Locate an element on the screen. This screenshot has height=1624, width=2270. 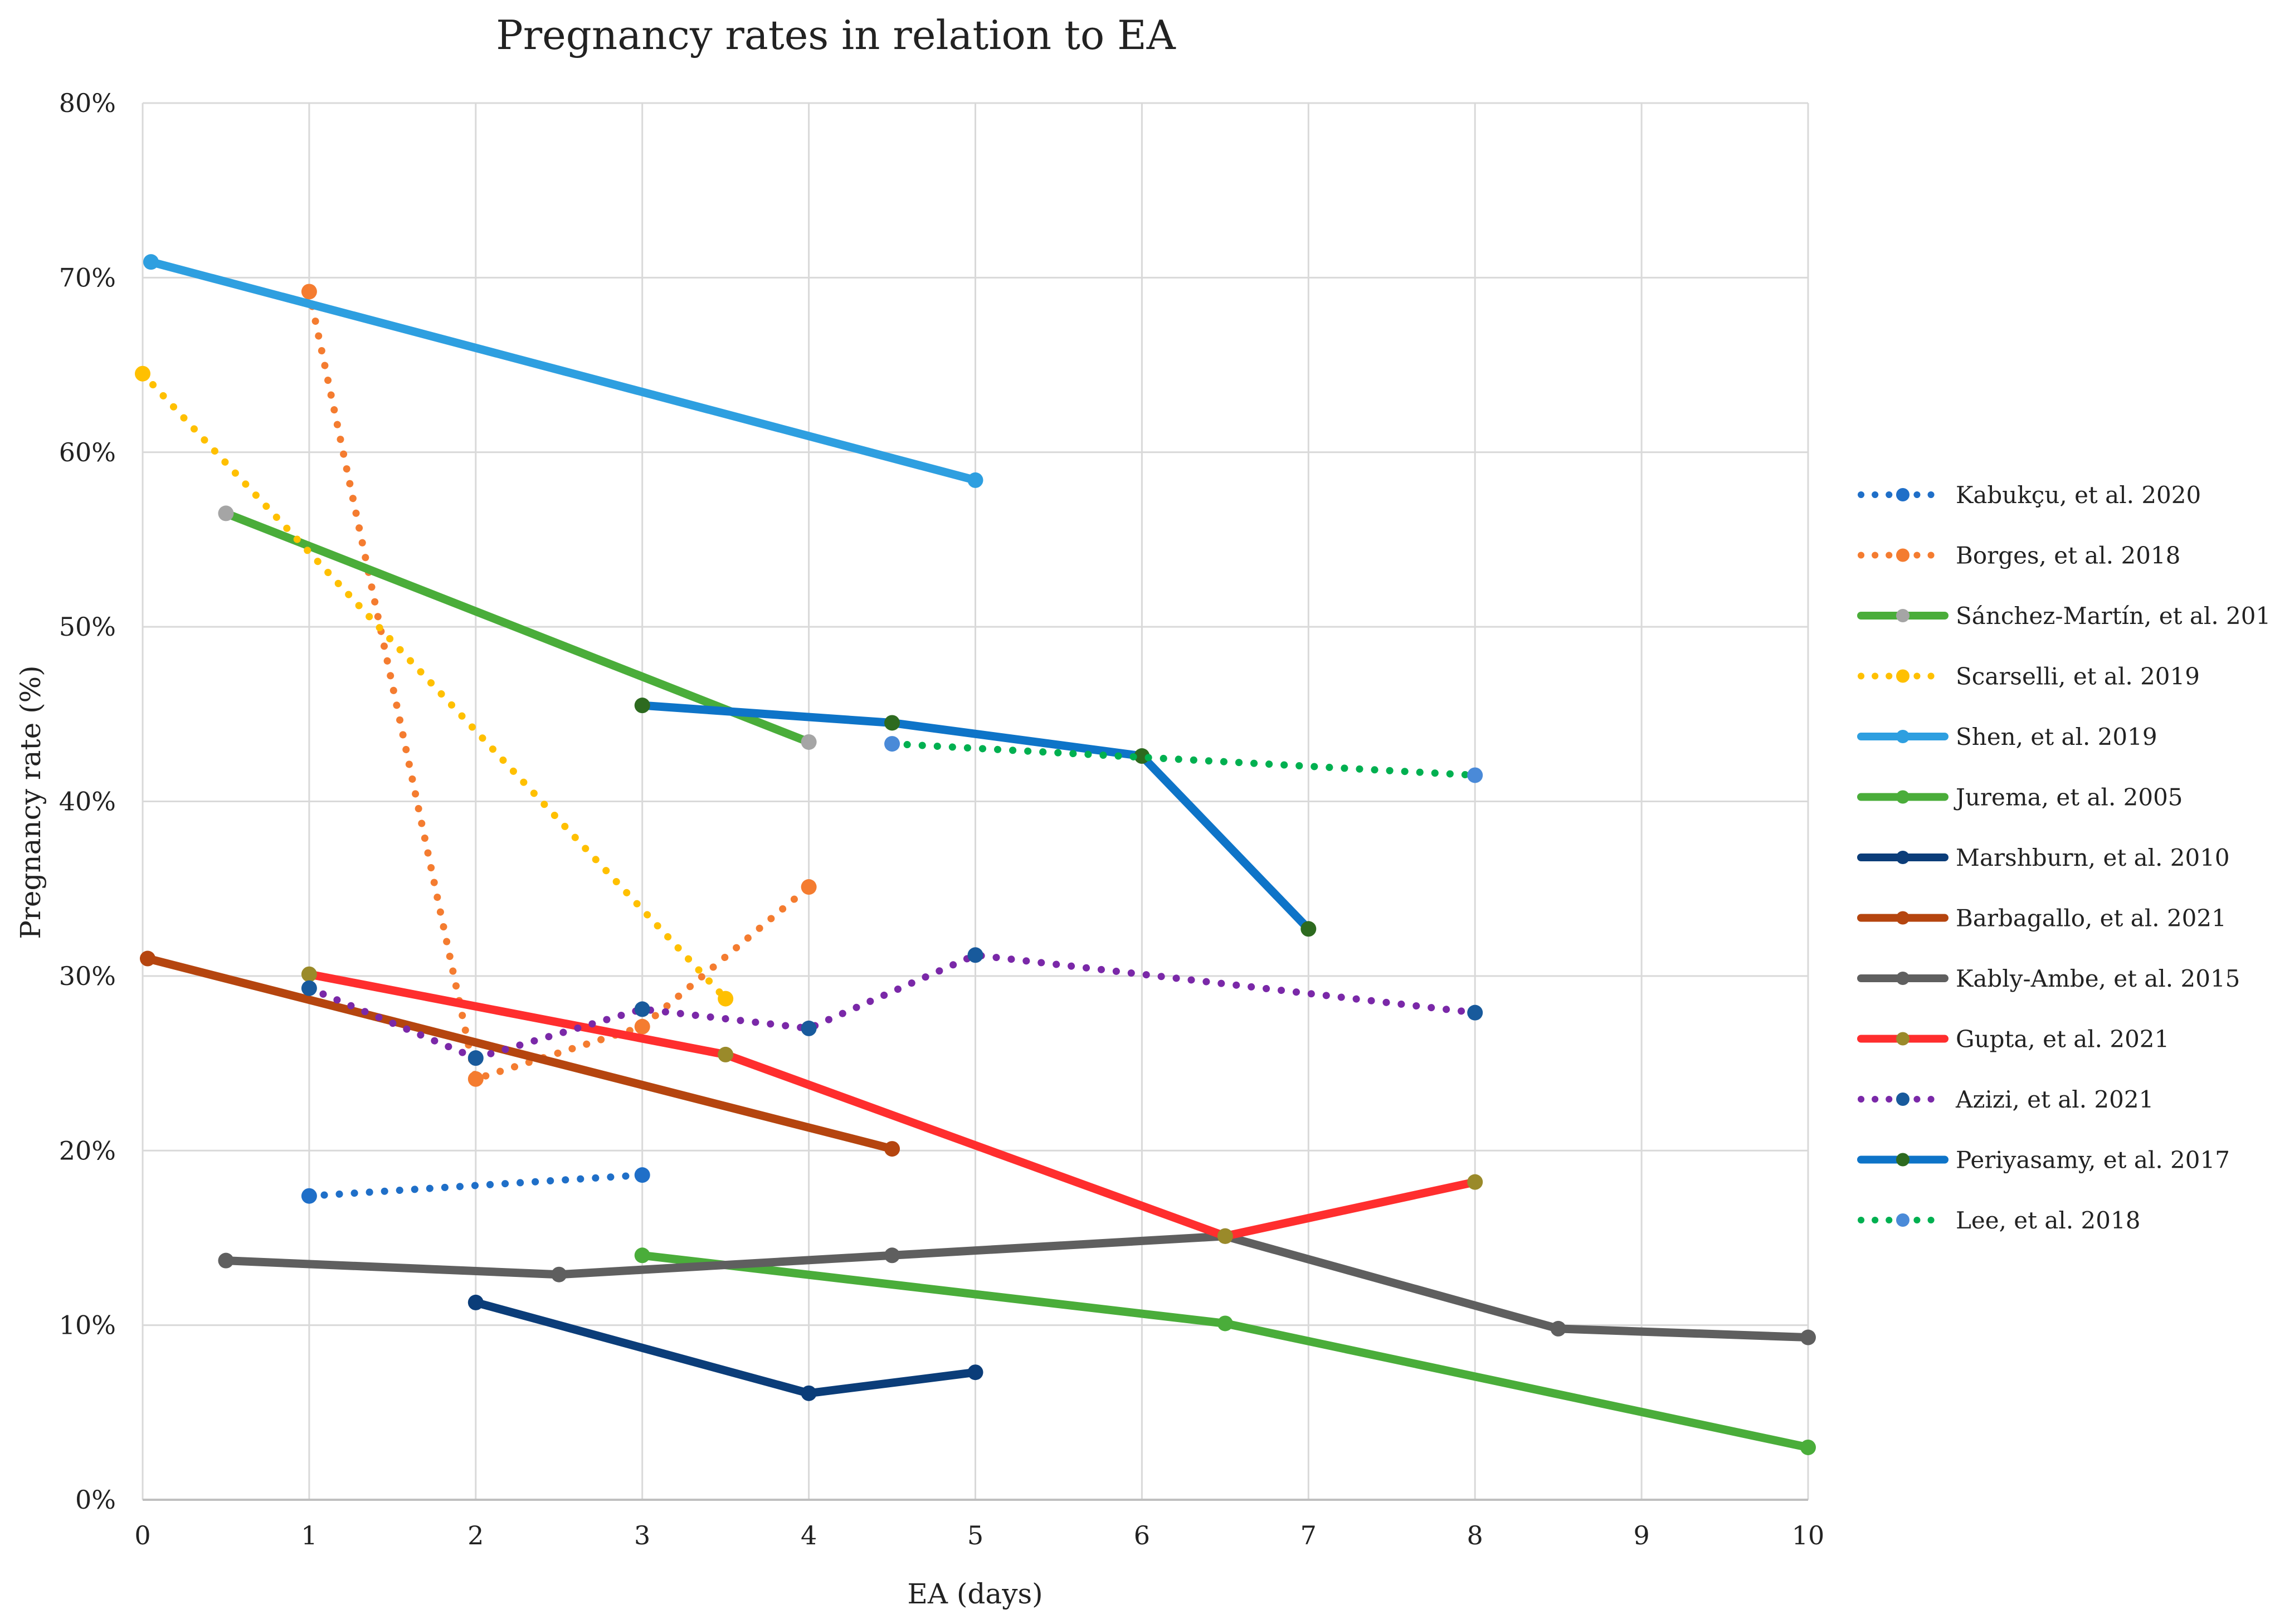
legend-label: Marshburn, et al. 2010 is located at coordinates (2093, 858).